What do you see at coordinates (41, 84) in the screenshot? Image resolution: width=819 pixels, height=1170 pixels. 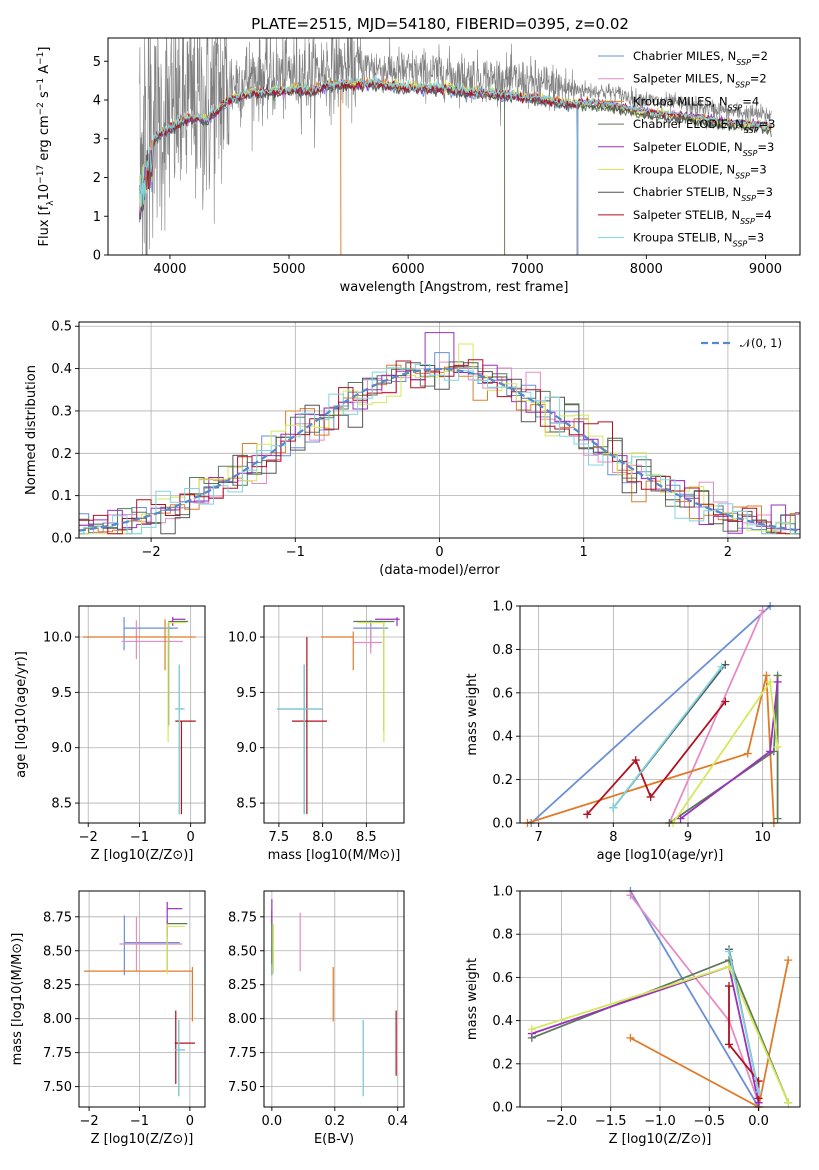 I see `y-axis-label-part: −1` at bounding box center [41, 84].